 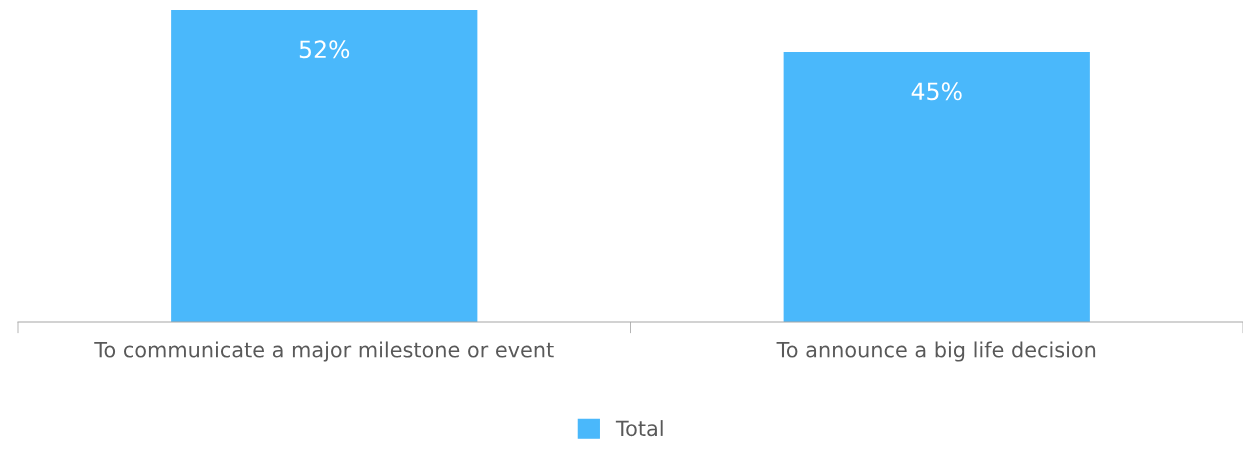 What do you see at coordinates (324, 49) in the screenshot?
I see `data-label: 52%` at bounding box center [324, 49].